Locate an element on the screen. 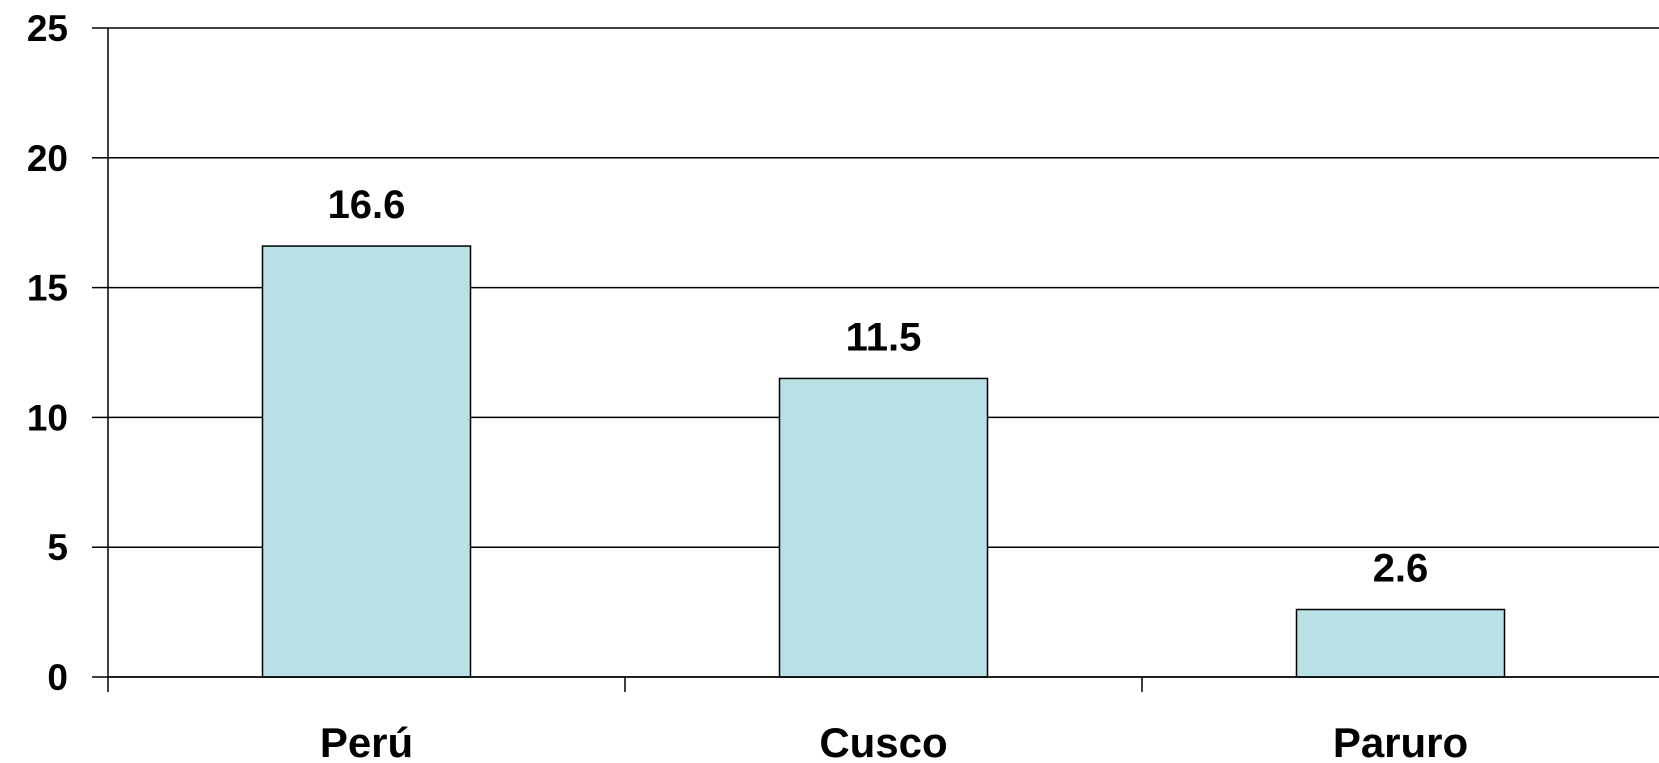 Image resolution: width=1659 pixels, height=763 pixels. y-tick-label: 10 is located at coordinates (47, 417).